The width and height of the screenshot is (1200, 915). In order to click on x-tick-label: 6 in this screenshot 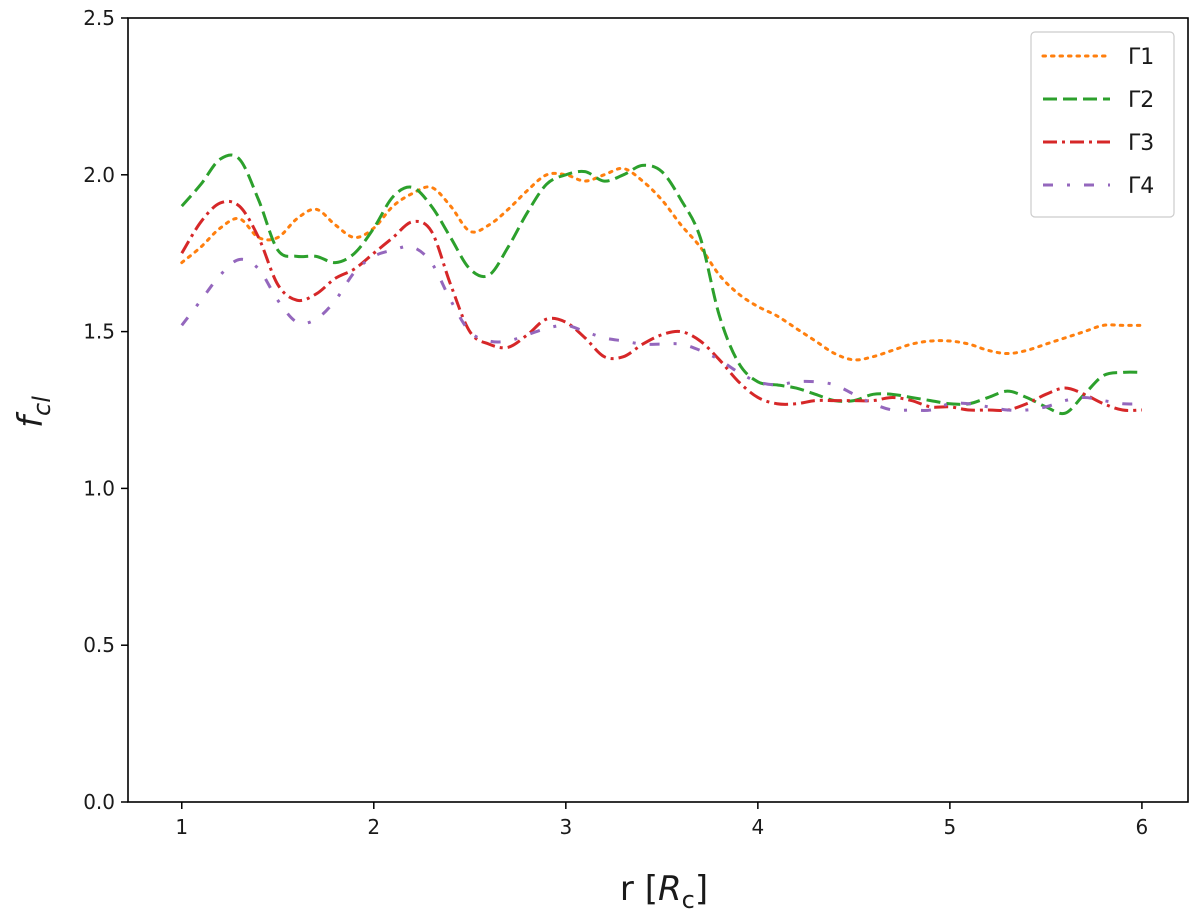, I will do `click(1142, 827)`.